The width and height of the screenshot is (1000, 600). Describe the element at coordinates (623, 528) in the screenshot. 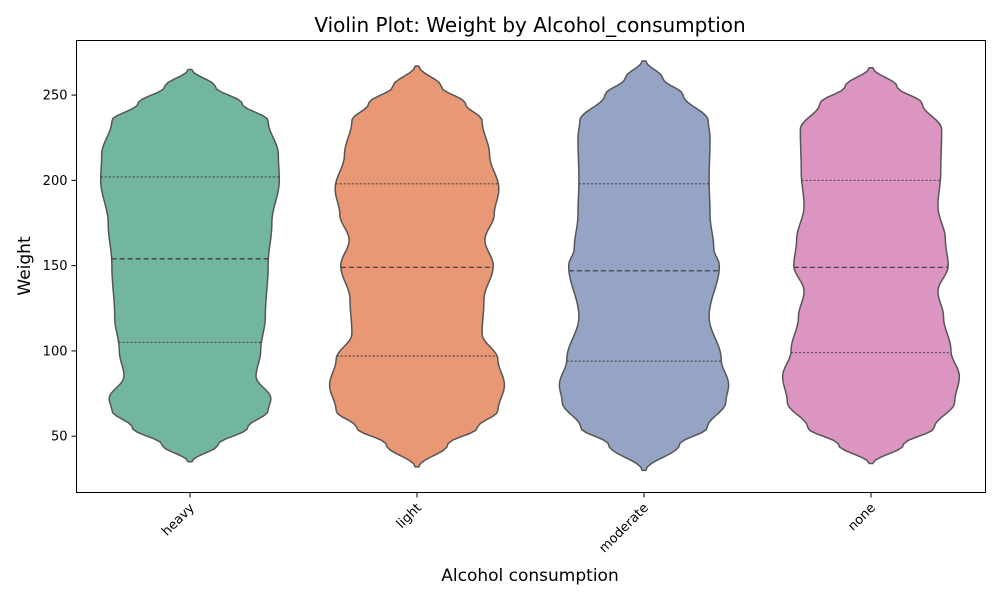

I see `x-tick-label-moderate: moderate` at that location.